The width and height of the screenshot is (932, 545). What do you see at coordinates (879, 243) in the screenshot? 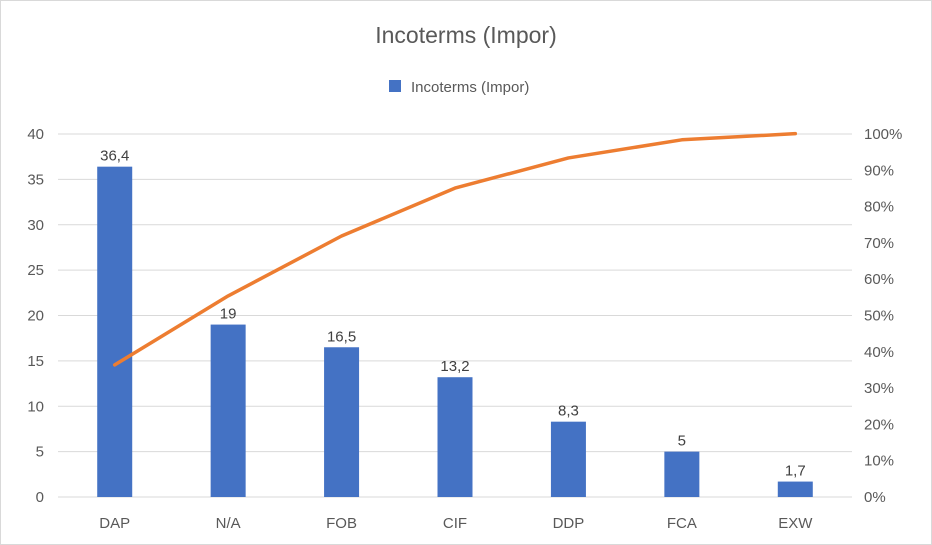
I see `y-right-tick-label: 70%` at bounding box center [879, 243].